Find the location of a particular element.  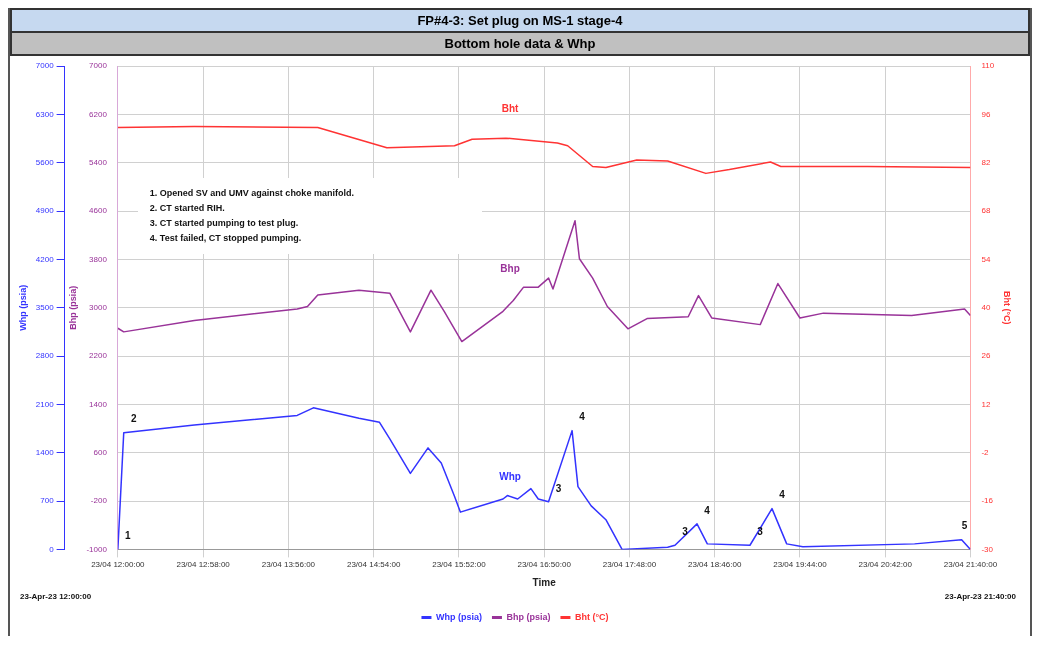

y-tick-label: 6300 is located at coordinates (45, 114).